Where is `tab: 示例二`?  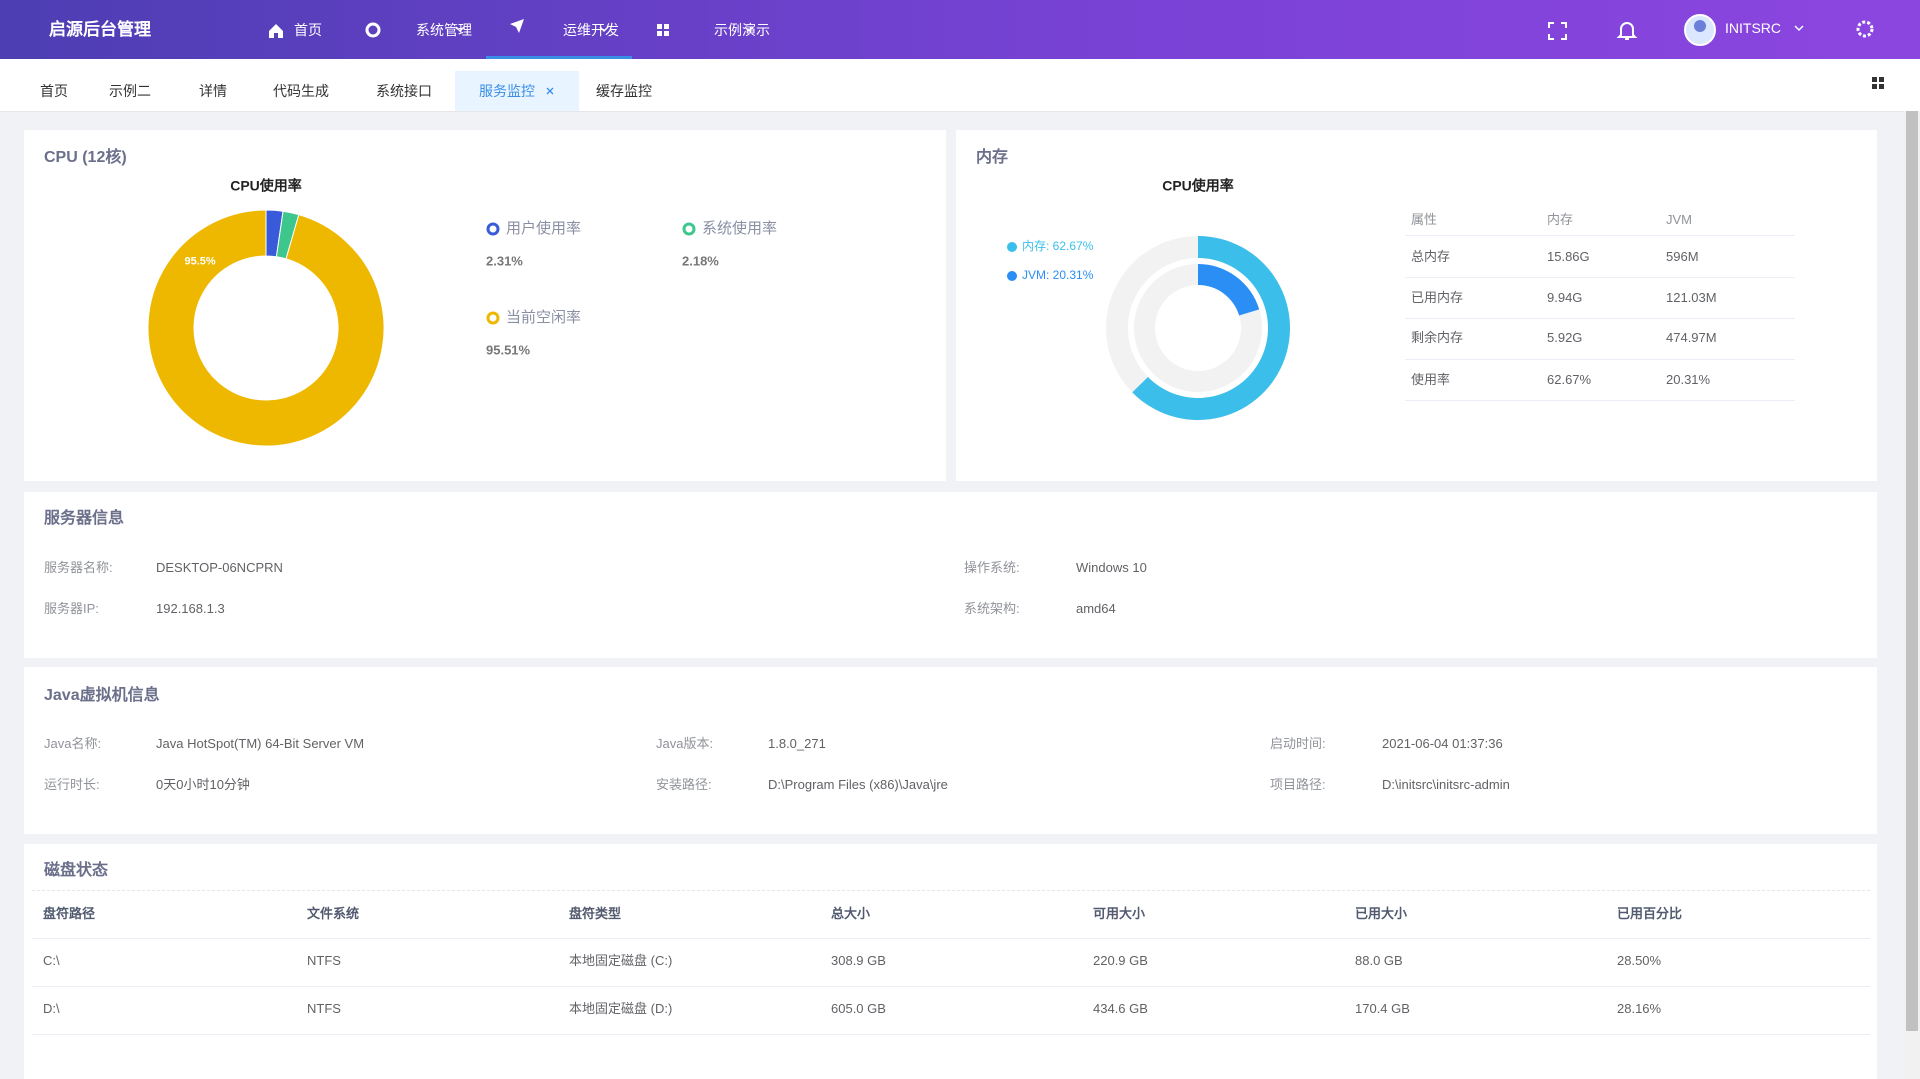
tab: 示例二 is located at coordinates (130, 91).